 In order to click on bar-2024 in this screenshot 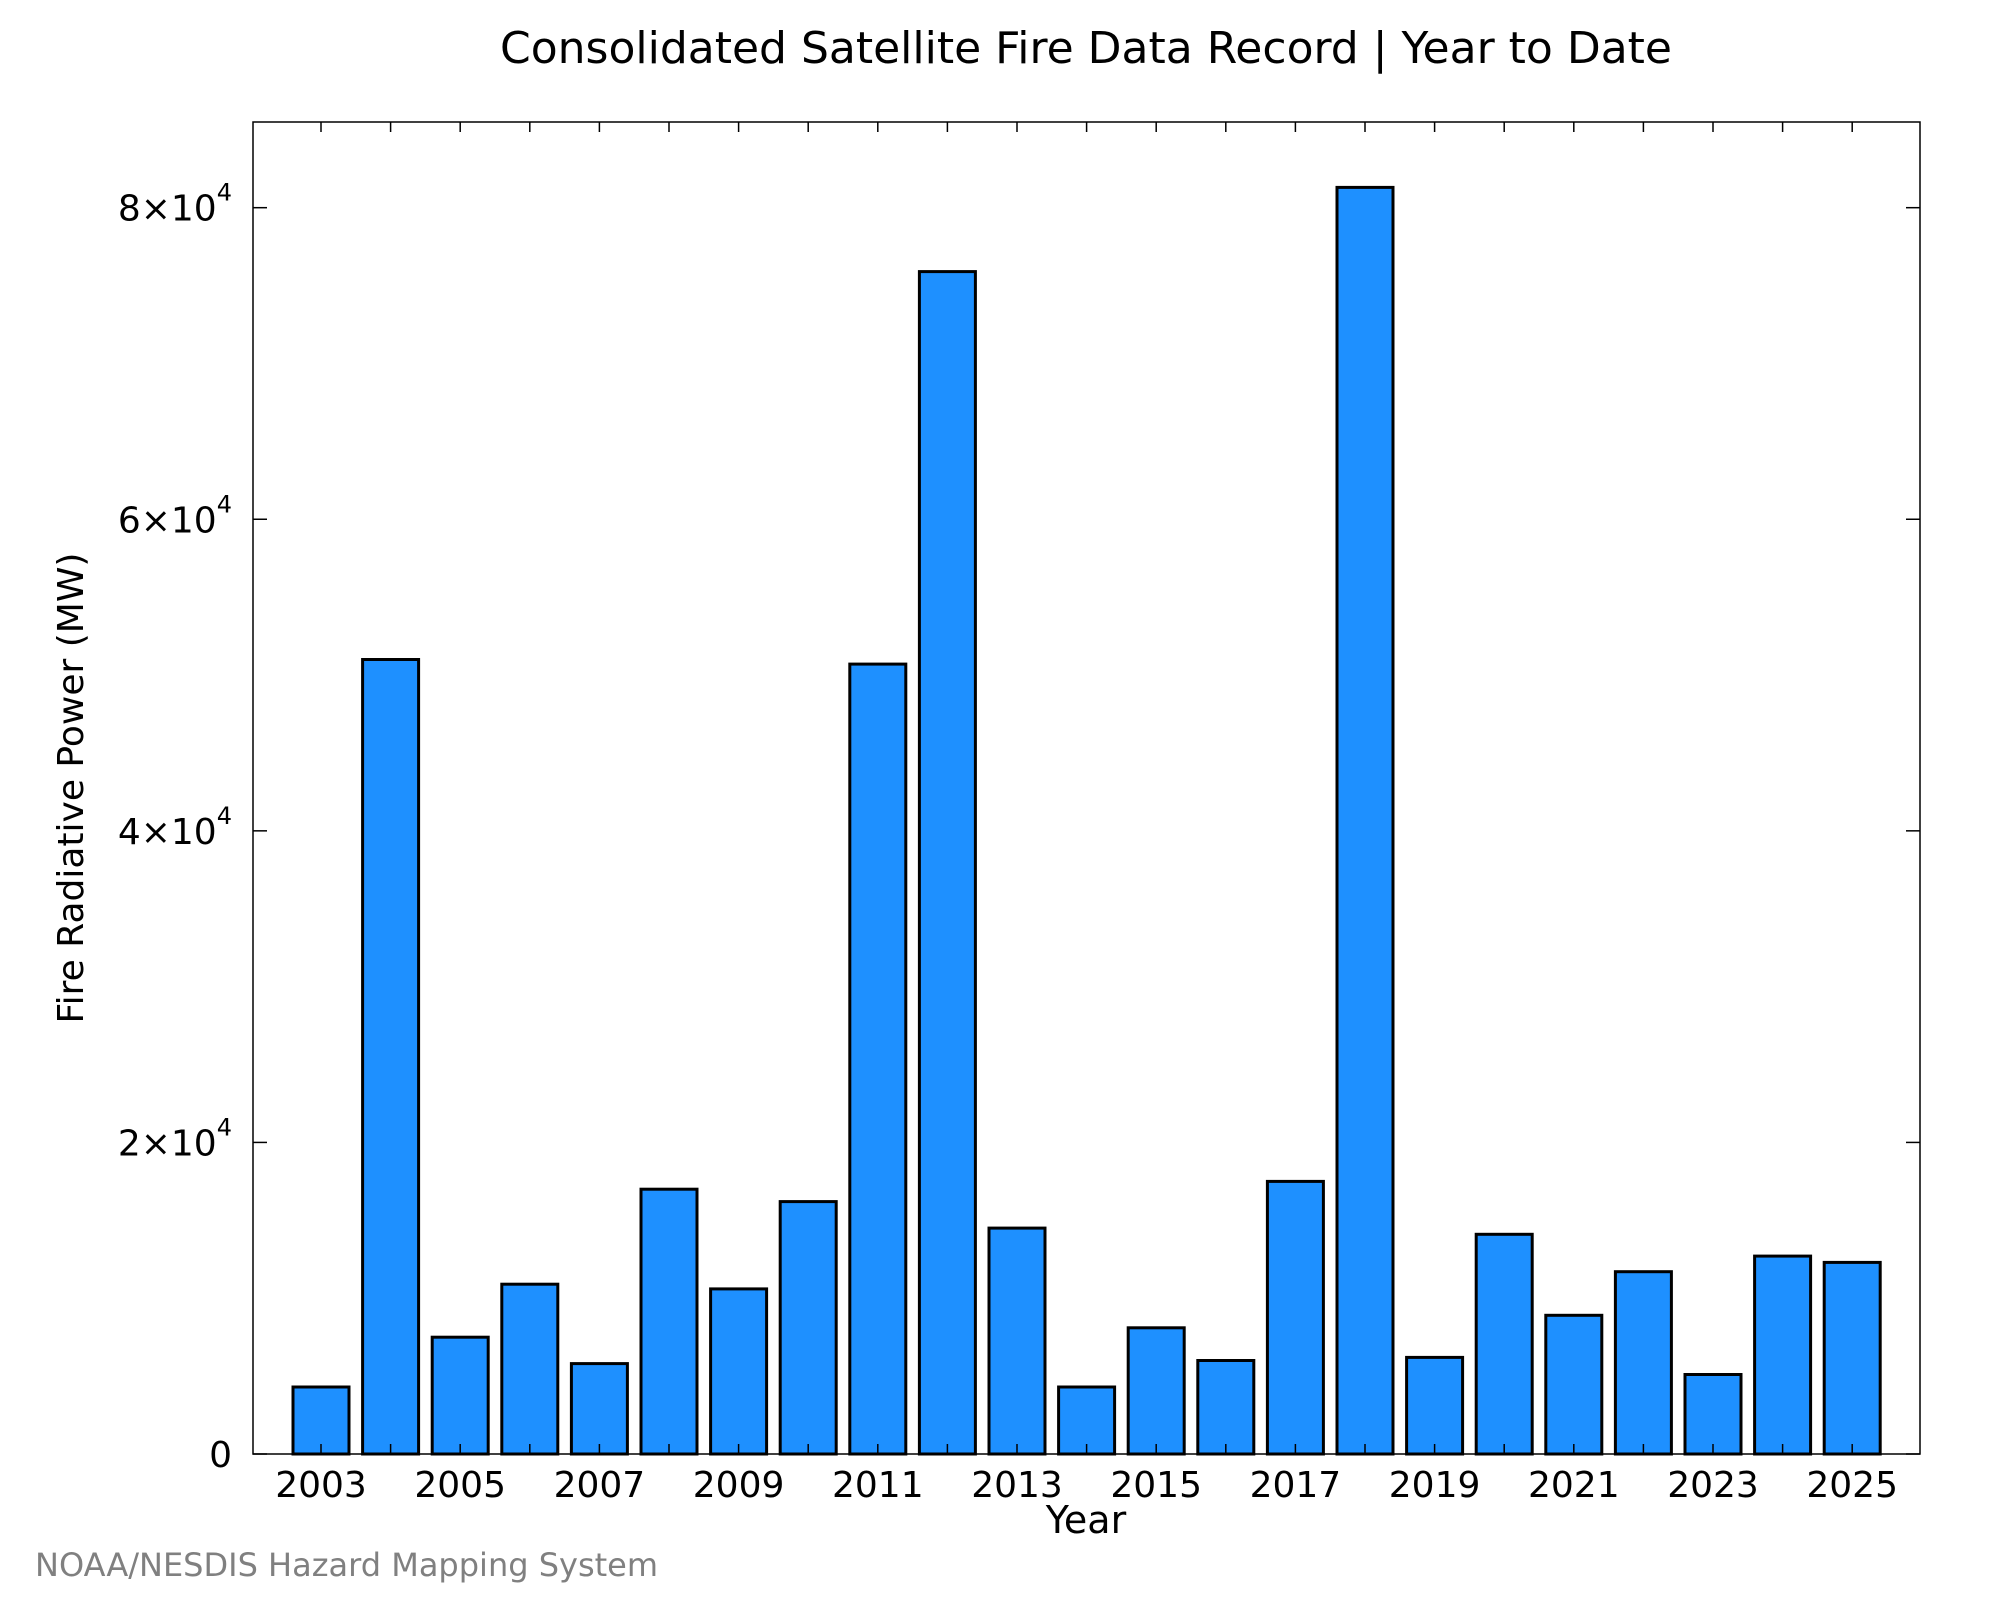, I will do `click(1783, 1355)`.